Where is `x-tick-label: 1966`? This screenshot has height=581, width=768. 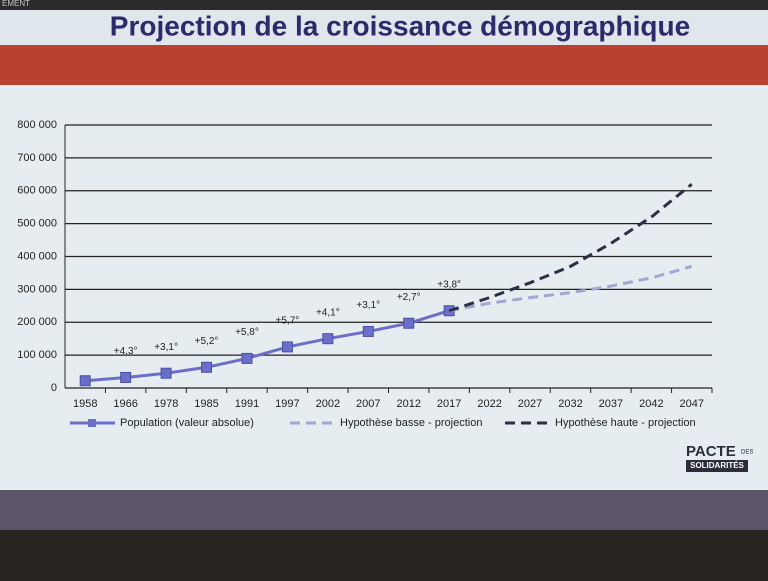
x-tick-label: 1966 is located at coordinates (125, 404).